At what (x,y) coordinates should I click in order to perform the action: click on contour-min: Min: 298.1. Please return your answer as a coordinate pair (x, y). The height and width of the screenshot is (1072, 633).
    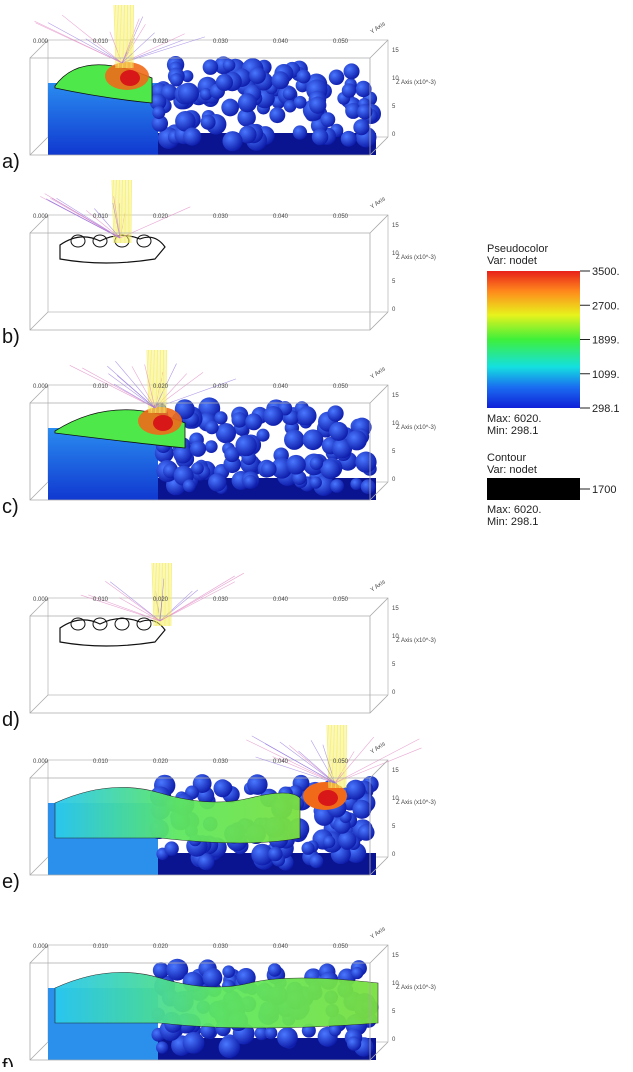
    Looking at the image, I should click on (512, 522).